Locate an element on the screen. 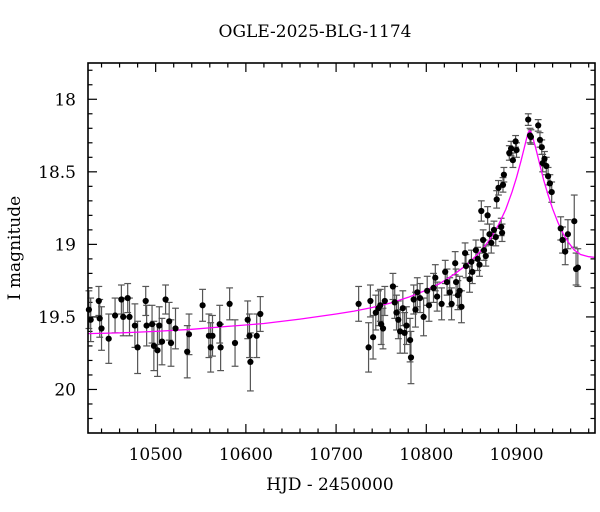 This screenshot has width=600, height=512. x-tick-labels: 10500 10600 10700 10800 10900 is located at coordinates (336, 455).